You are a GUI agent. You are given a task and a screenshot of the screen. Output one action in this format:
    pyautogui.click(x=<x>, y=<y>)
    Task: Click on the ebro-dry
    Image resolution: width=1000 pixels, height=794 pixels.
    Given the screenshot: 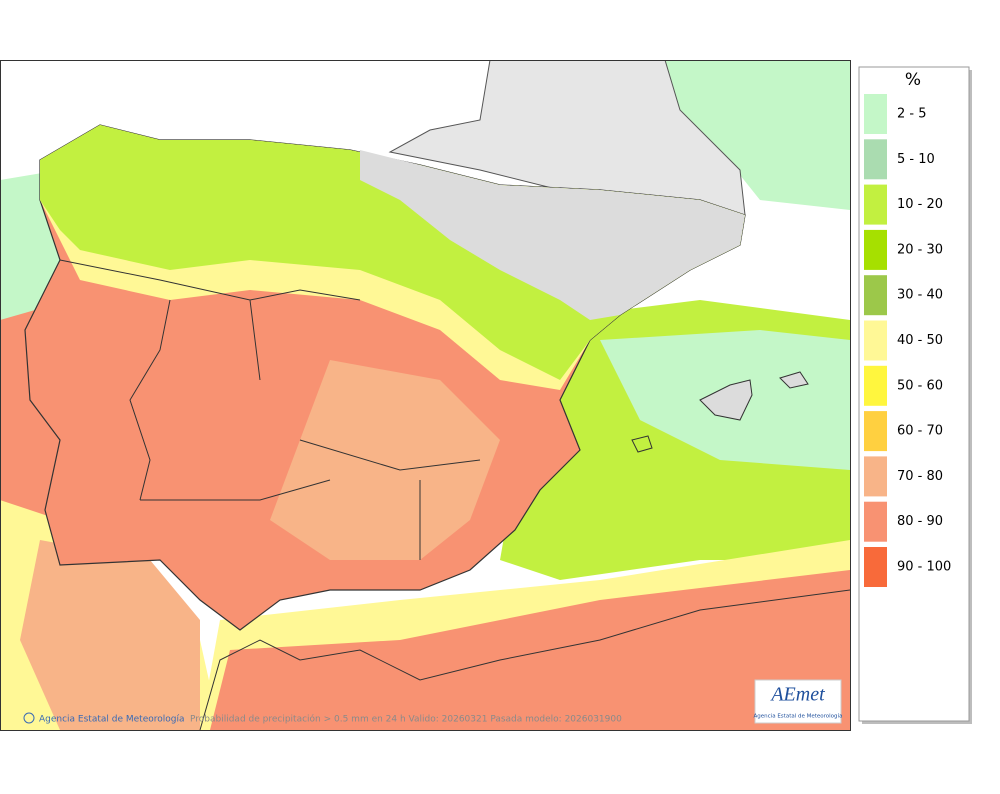 What is the action you would take?
    pyautogui.click(x=552, y=235)
    